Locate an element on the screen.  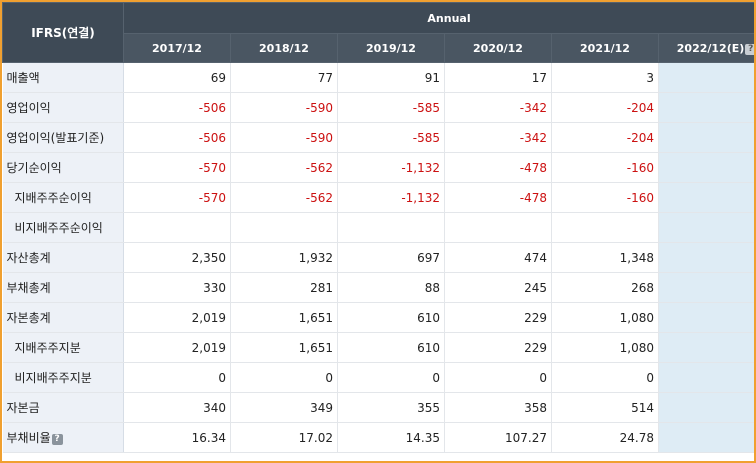
row-label-cell: 당기순이익 is located at coordinates (63, 167).